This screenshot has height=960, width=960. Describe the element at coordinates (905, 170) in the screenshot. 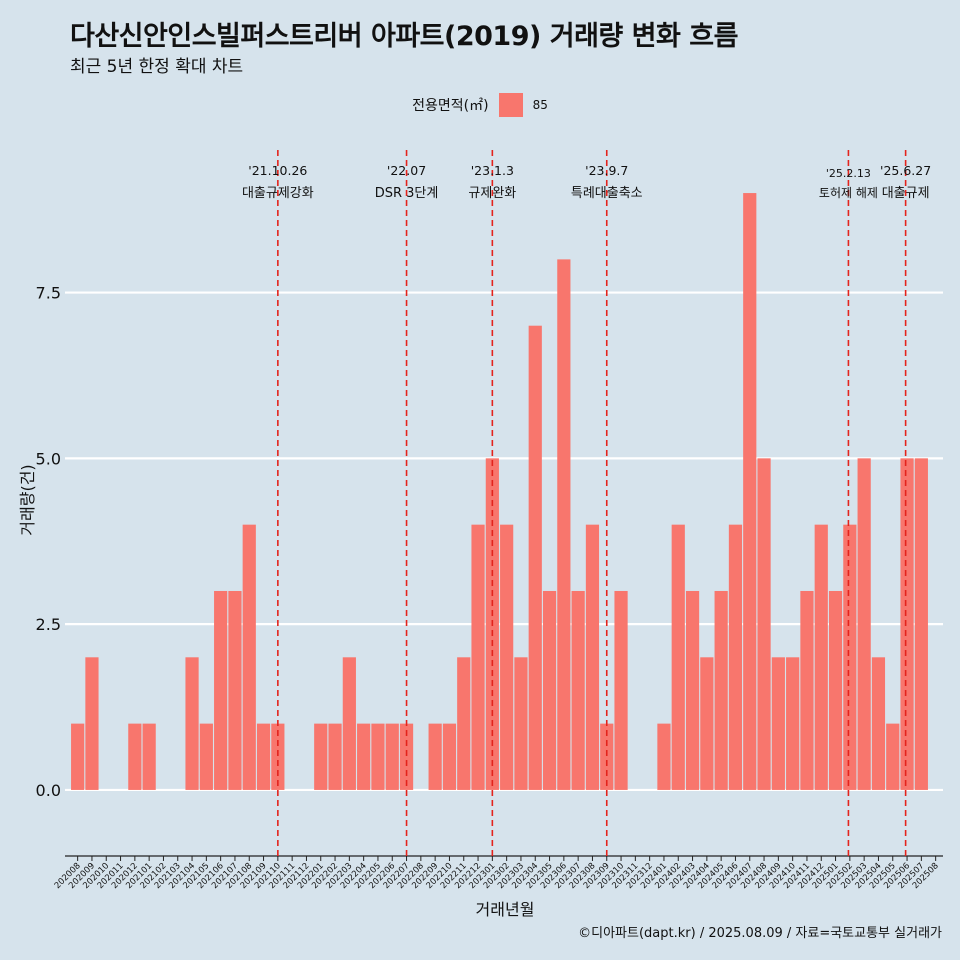

I see `event-date-label: '25.6.27` at that location.